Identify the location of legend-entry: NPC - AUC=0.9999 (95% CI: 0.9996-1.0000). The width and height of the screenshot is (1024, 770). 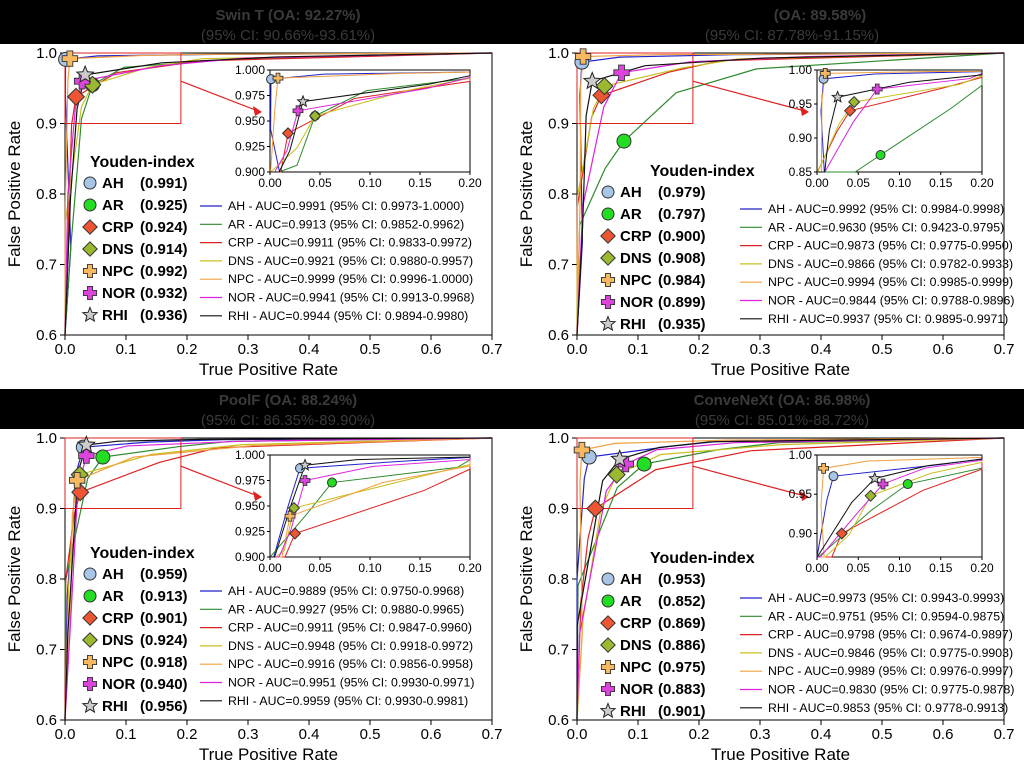
(350, 279).